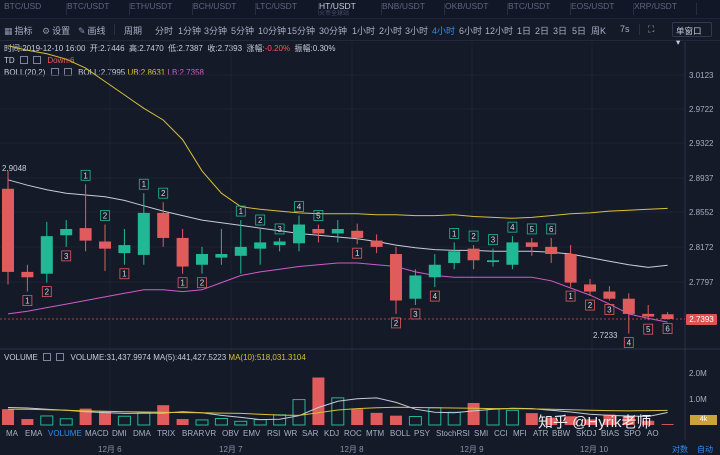  I want to click on period-9: 3小时, so click(417, 31).